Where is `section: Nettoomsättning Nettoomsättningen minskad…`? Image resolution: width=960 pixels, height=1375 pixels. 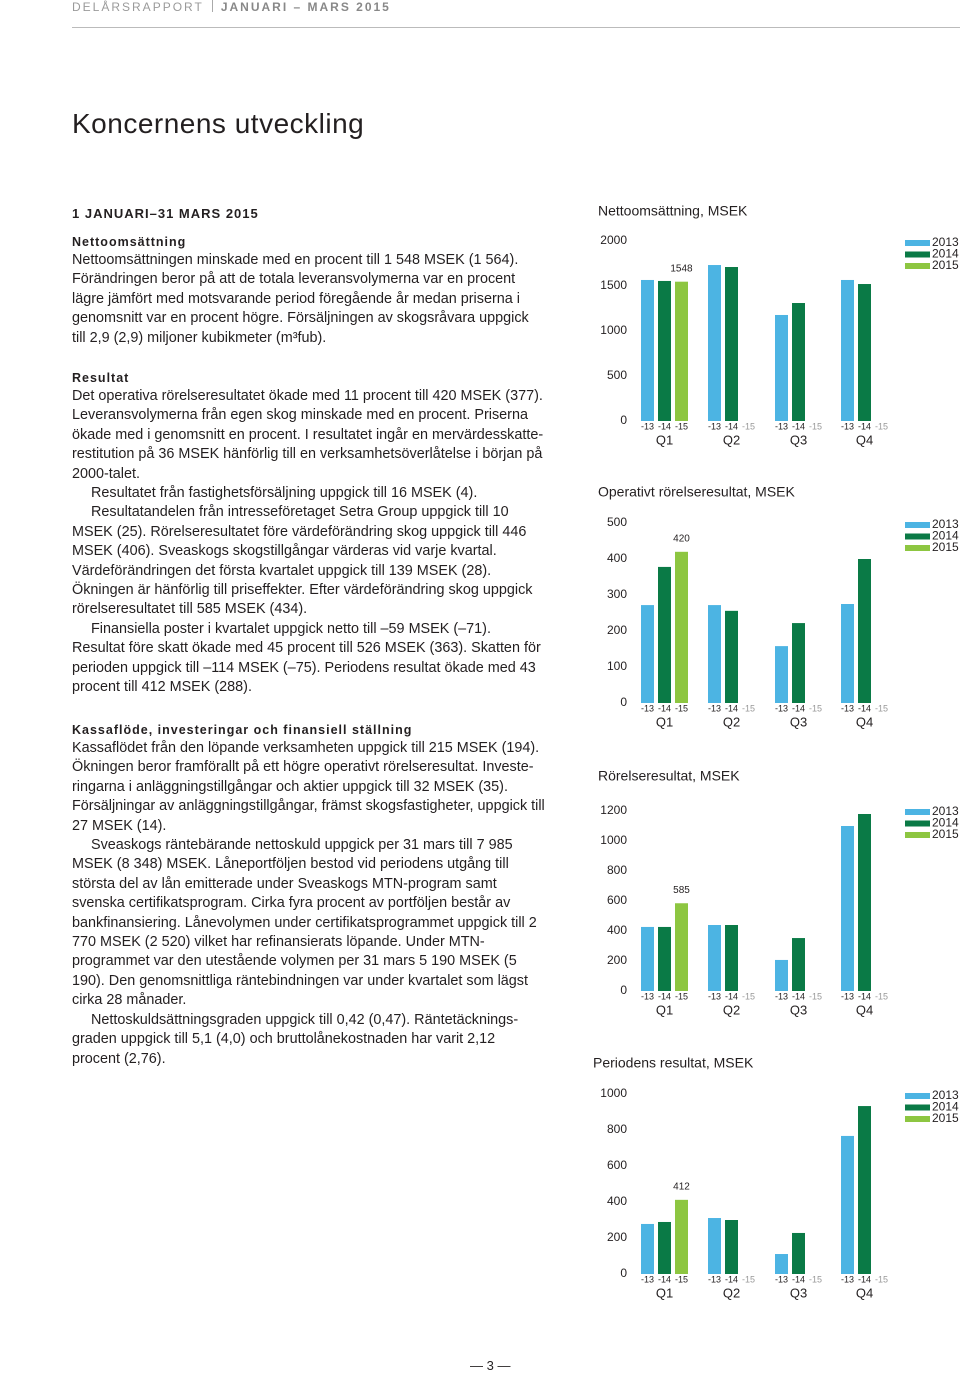 section: Nettoomsättning Nettoomsättningen minskad… is located at coordinates (309, 291).